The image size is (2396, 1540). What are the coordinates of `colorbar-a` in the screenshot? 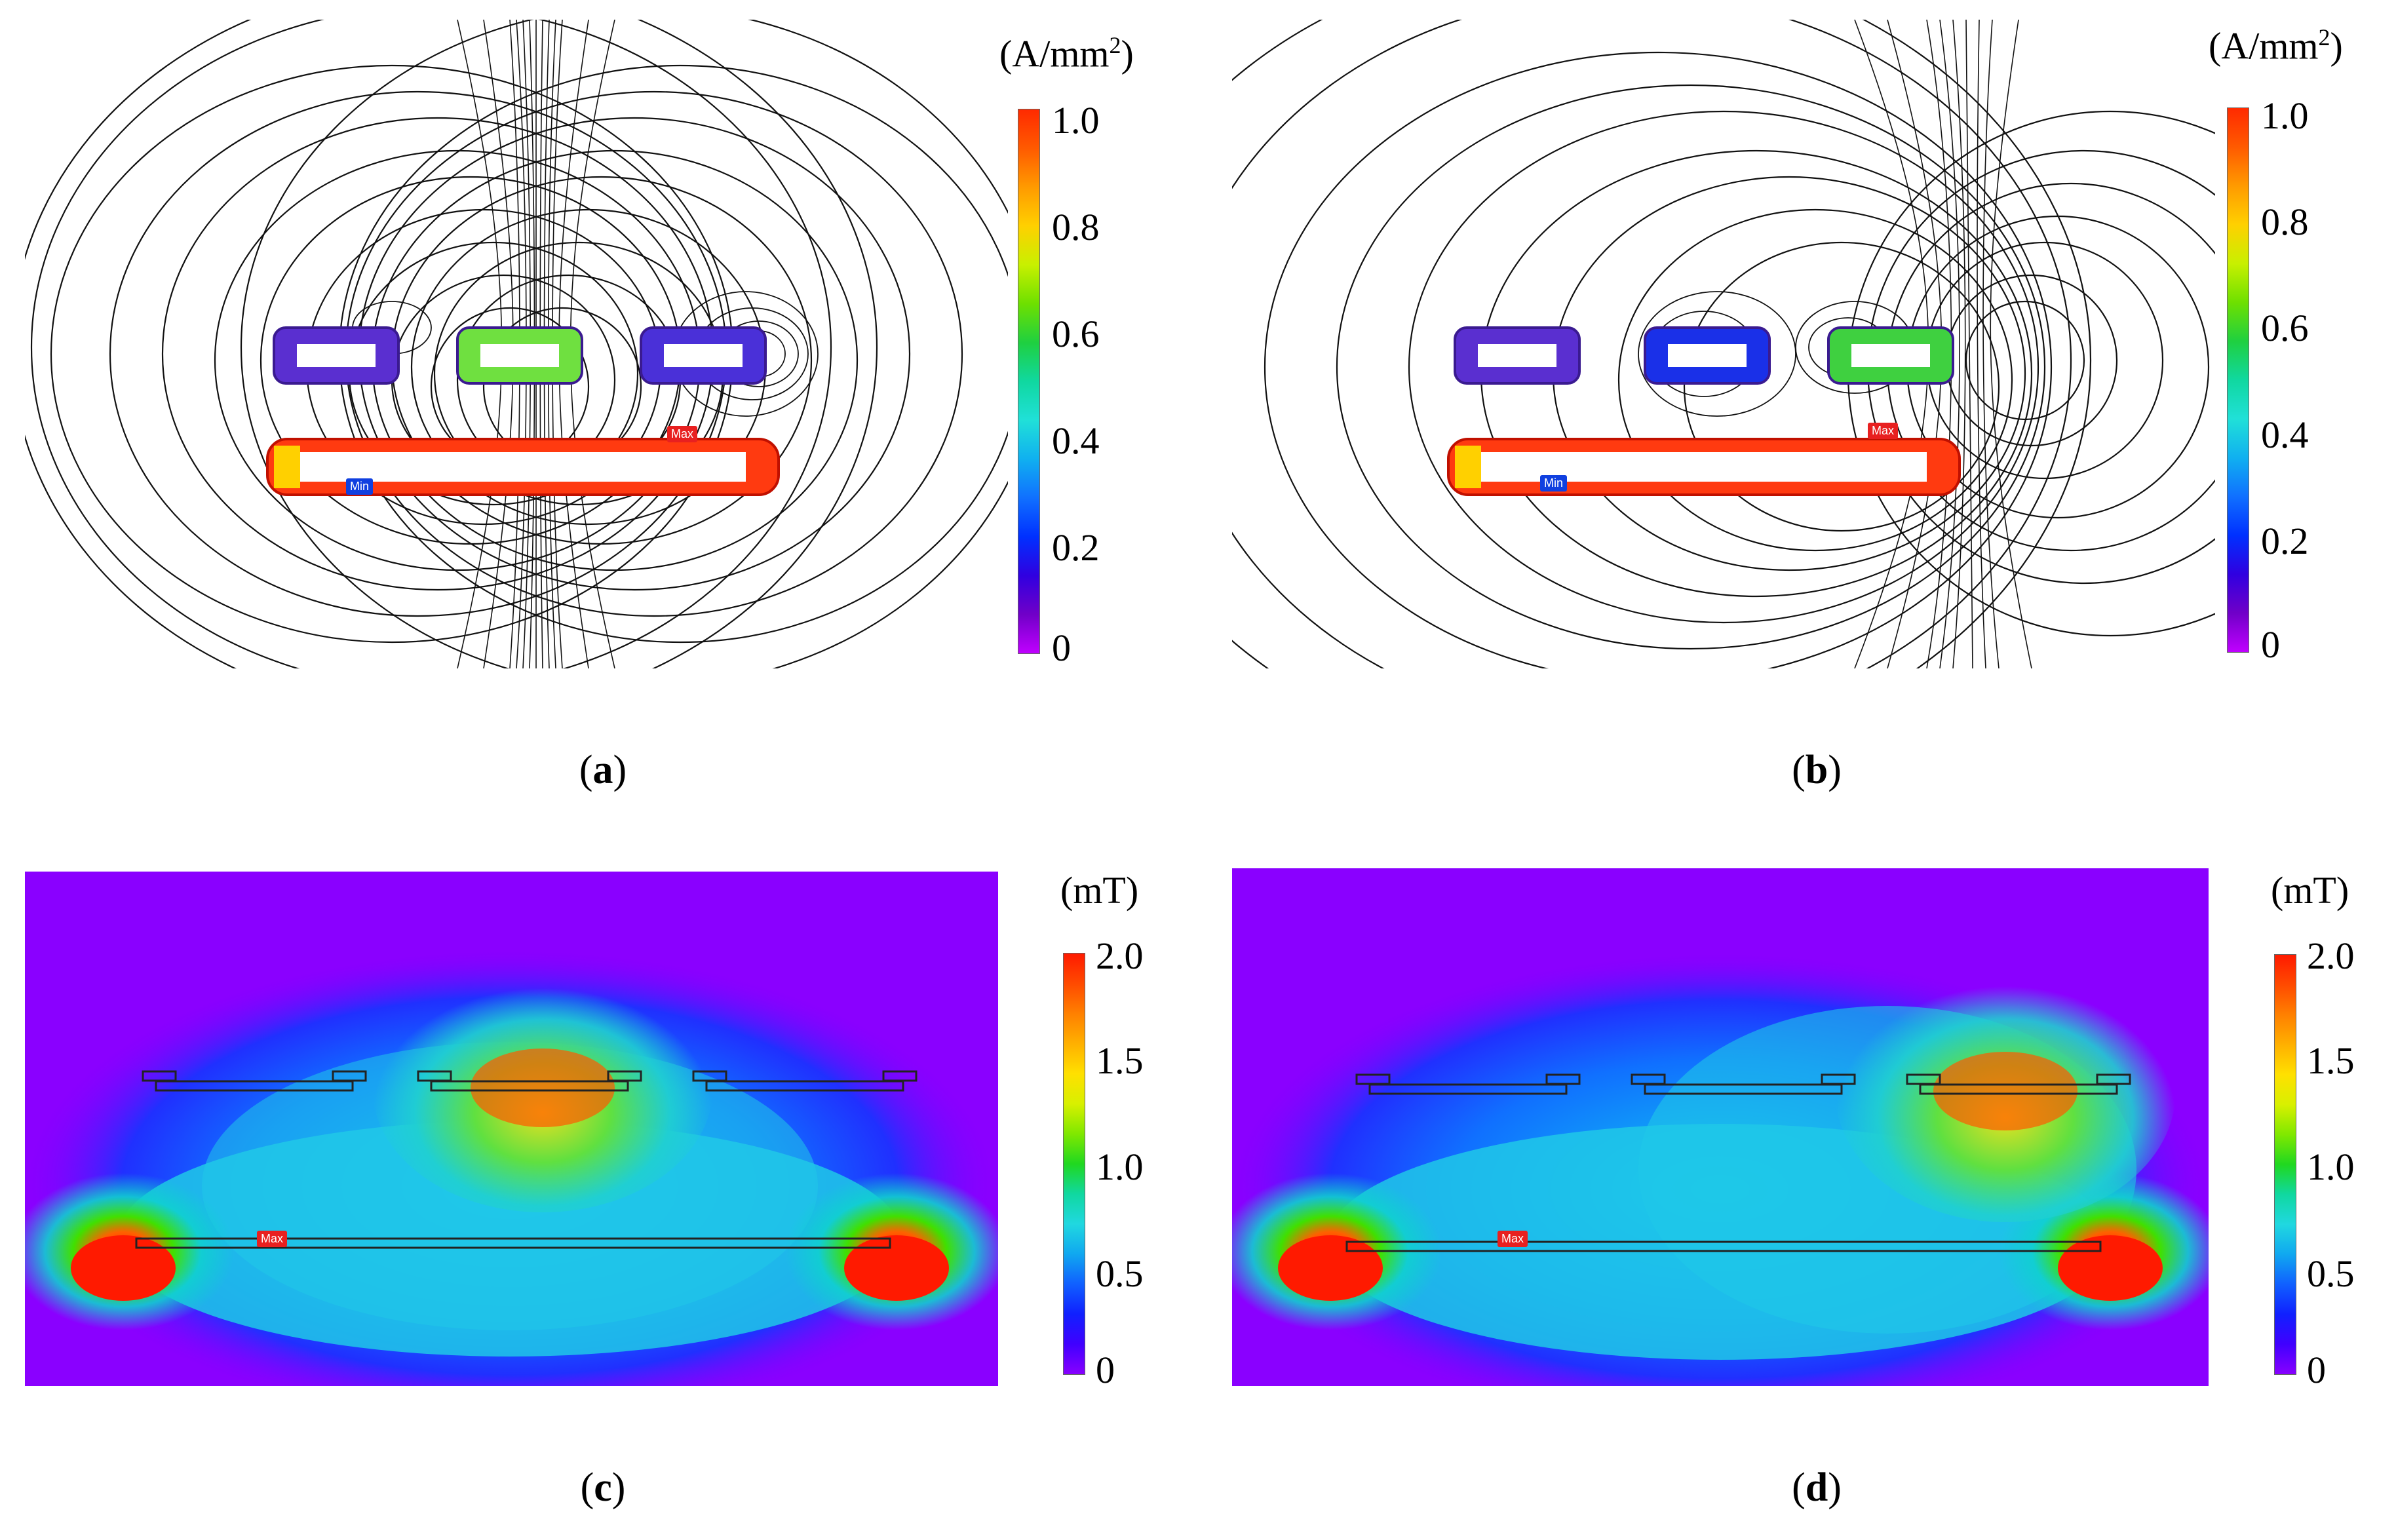 It's located at (1029, 381).